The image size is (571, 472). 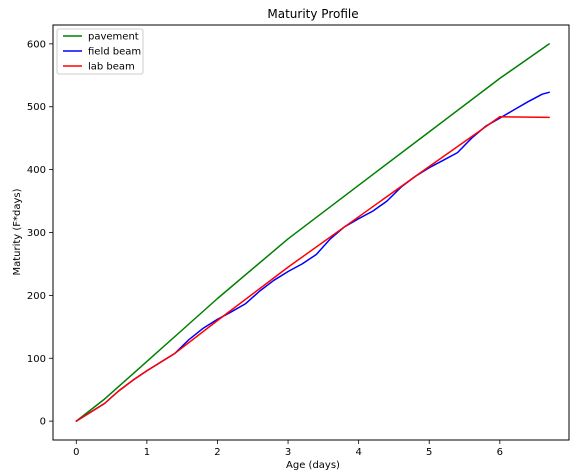 What do you see at coordinates (36, 296) in the screenshot?
I see `y-tick-label: 200` at bounding box center [36, 296].